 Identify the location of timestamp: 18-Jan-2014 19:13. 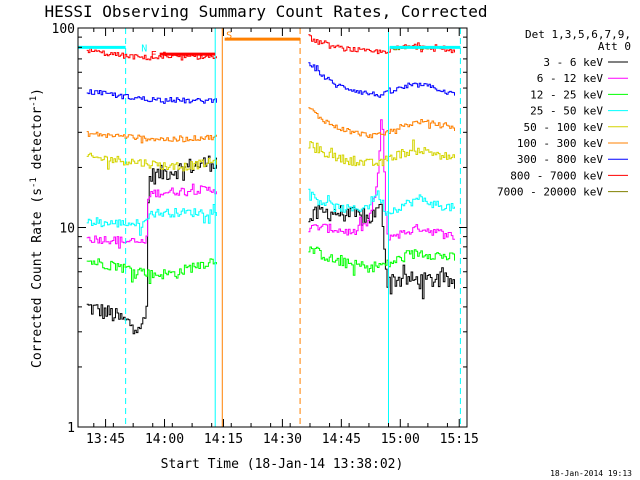
(591, 473).